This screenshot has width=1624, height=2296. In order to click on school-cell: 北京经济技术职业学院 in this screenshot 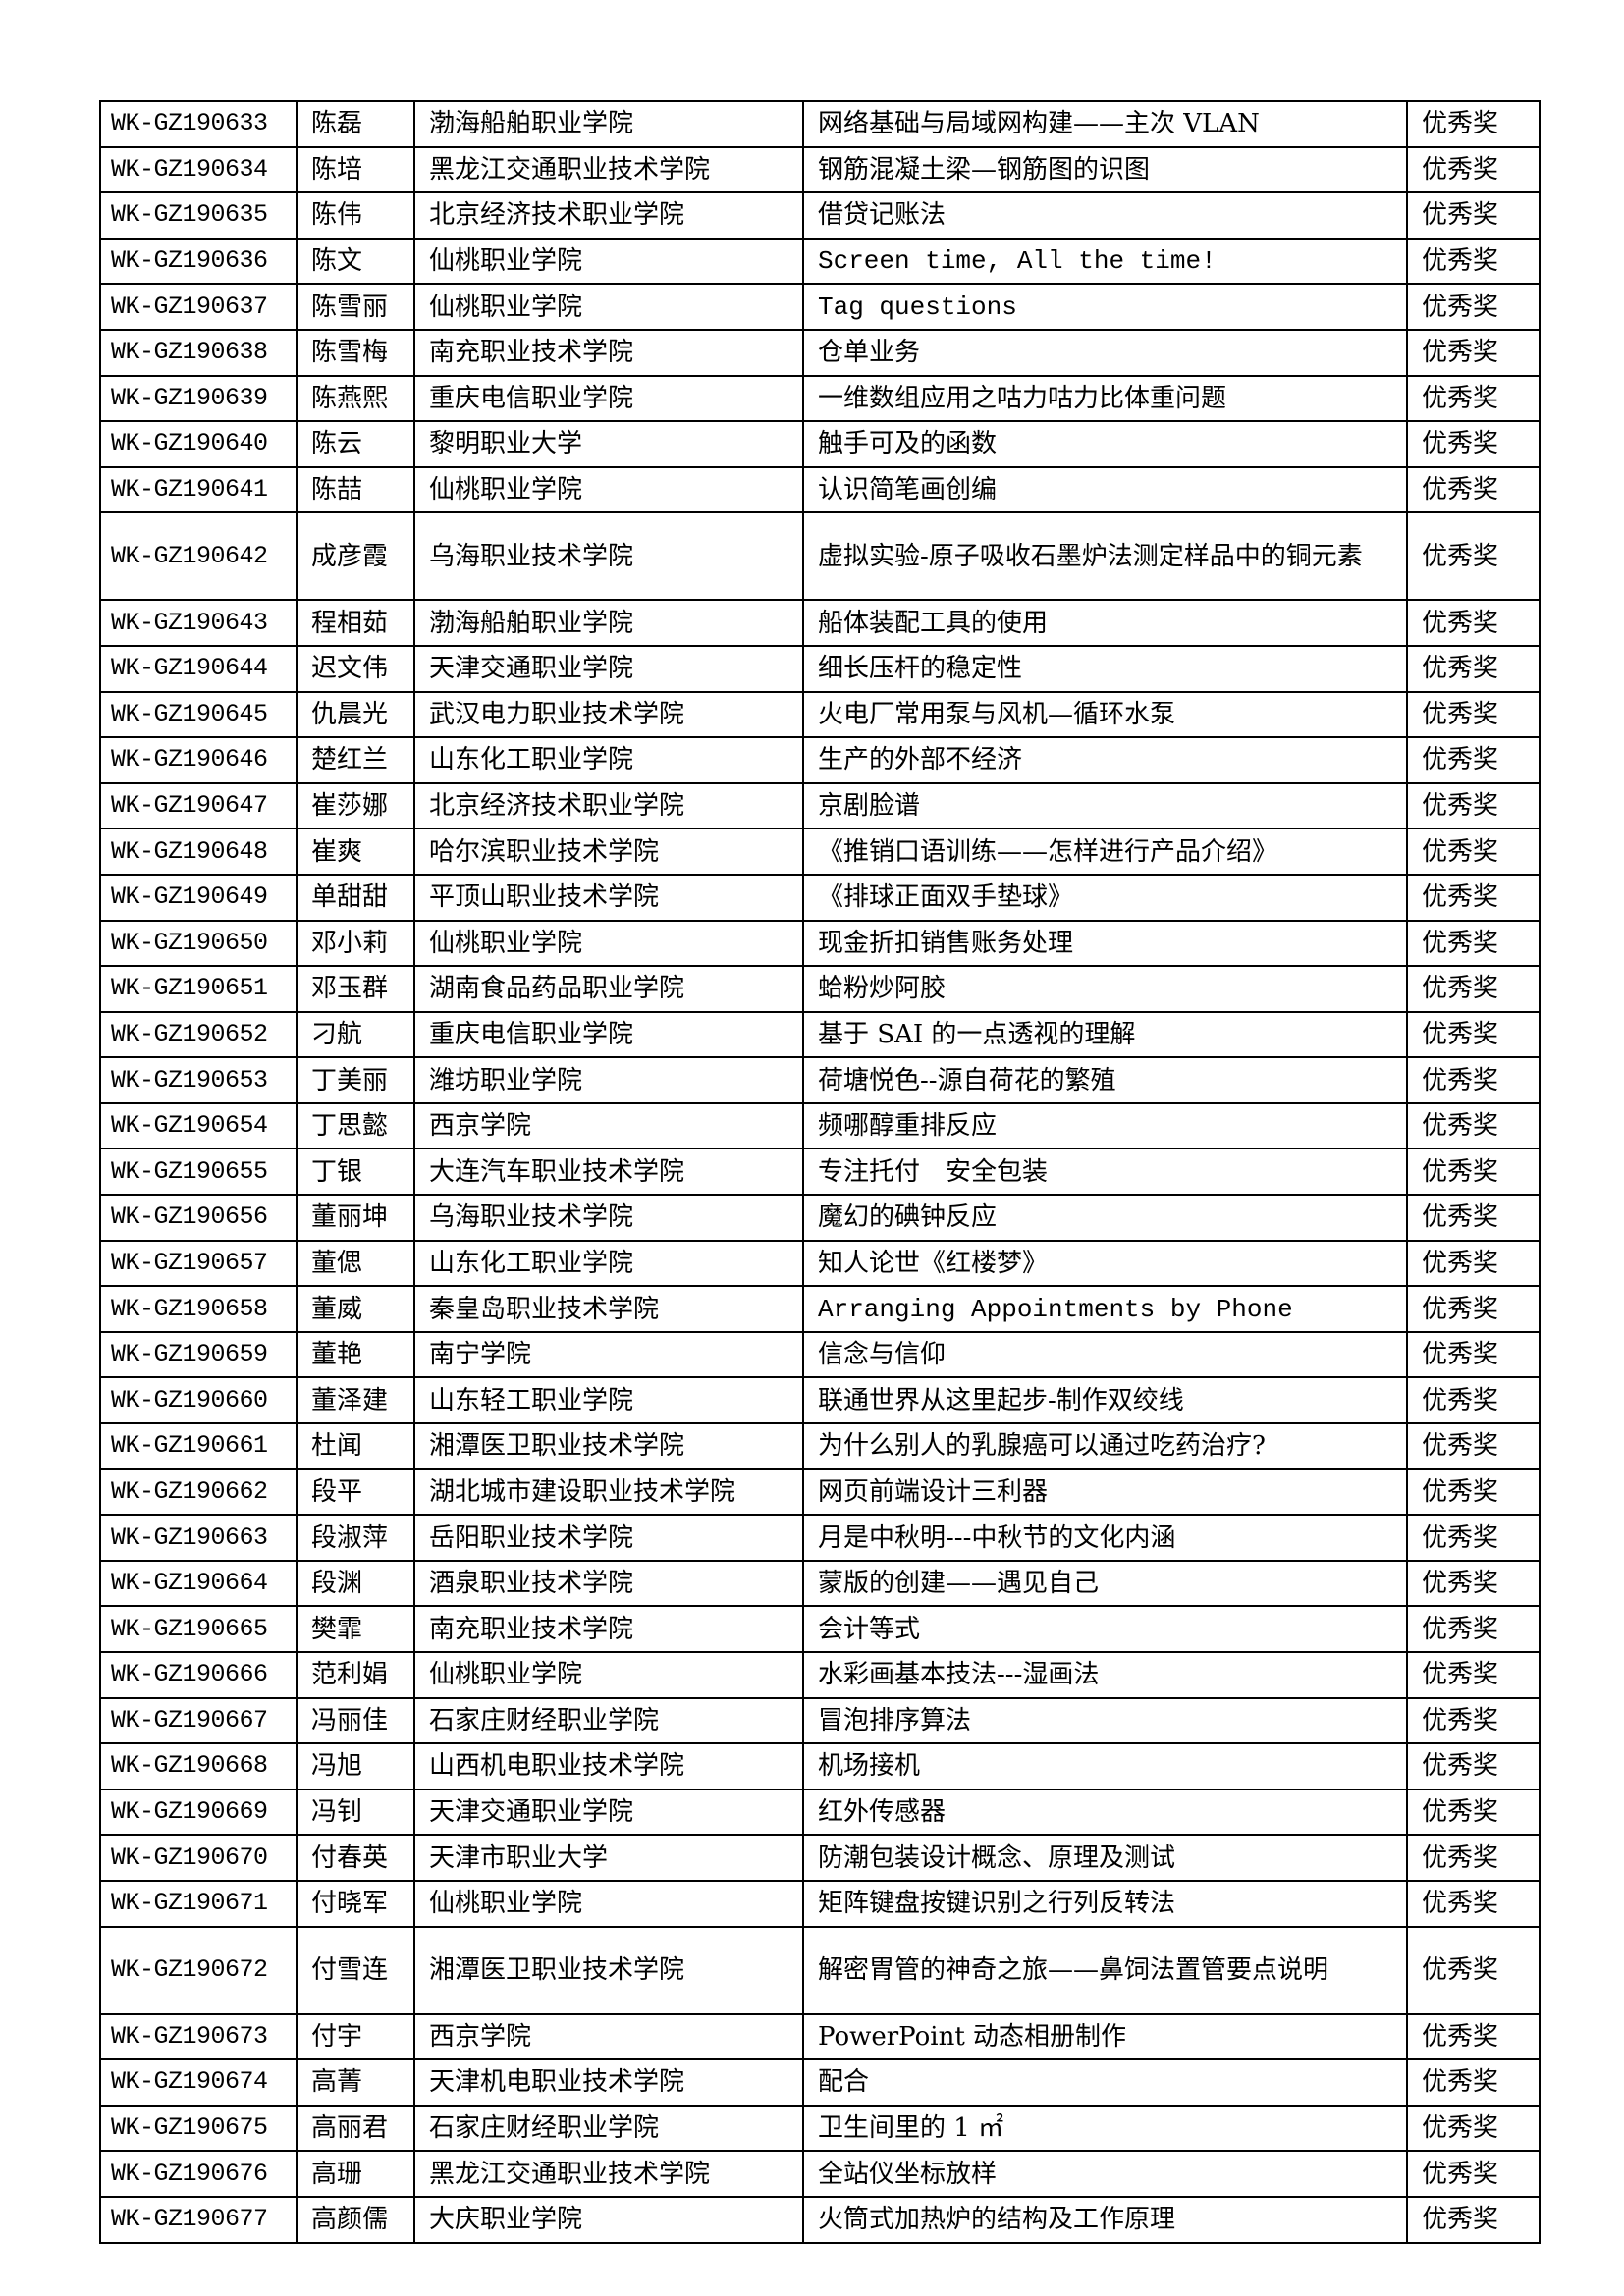, I will do `click(608, 216)`.